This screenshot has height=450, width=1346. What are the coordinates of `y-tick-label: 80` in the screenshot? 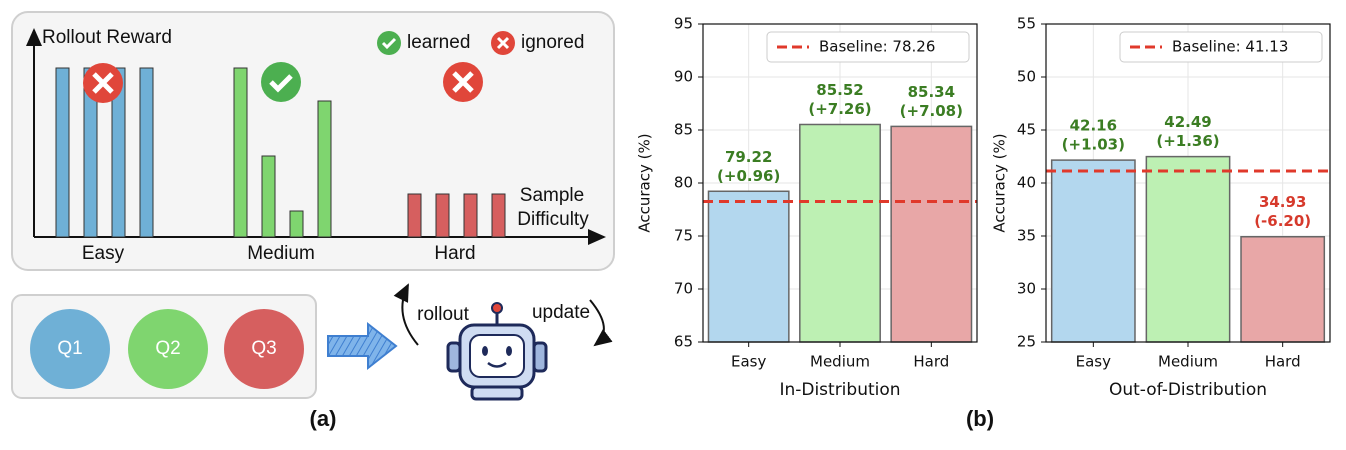 It's located at (683, 183).